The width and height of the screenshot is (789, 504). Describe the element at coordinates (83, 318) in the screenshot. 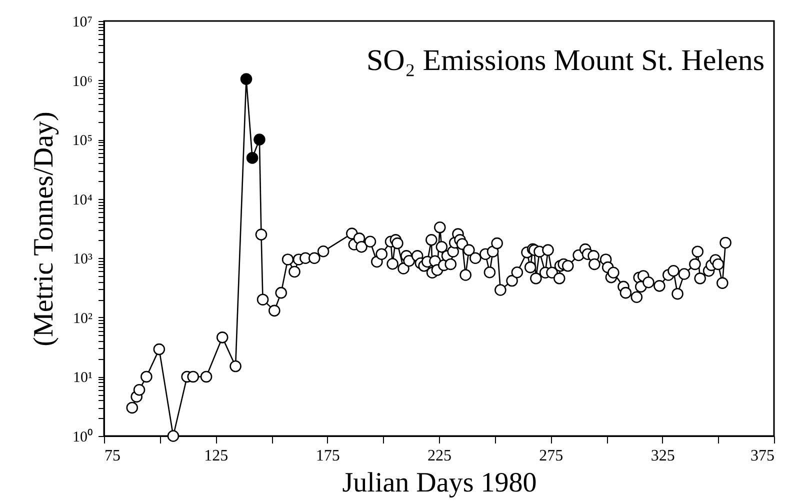

I see `y-tick-label: 10²` at that location.